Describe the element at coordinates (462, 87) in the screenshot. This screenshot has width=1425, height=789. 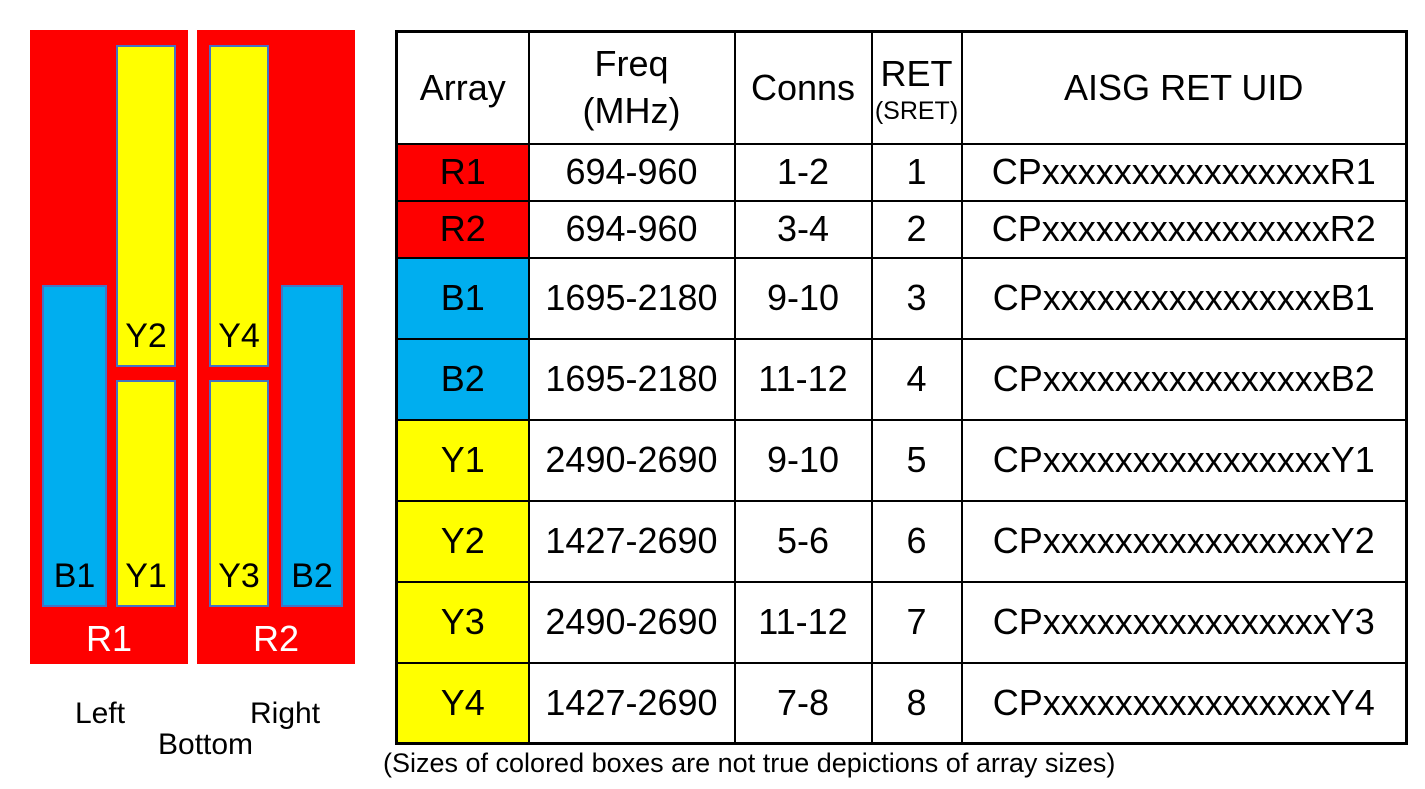
I see `header-array: Array` at that location.